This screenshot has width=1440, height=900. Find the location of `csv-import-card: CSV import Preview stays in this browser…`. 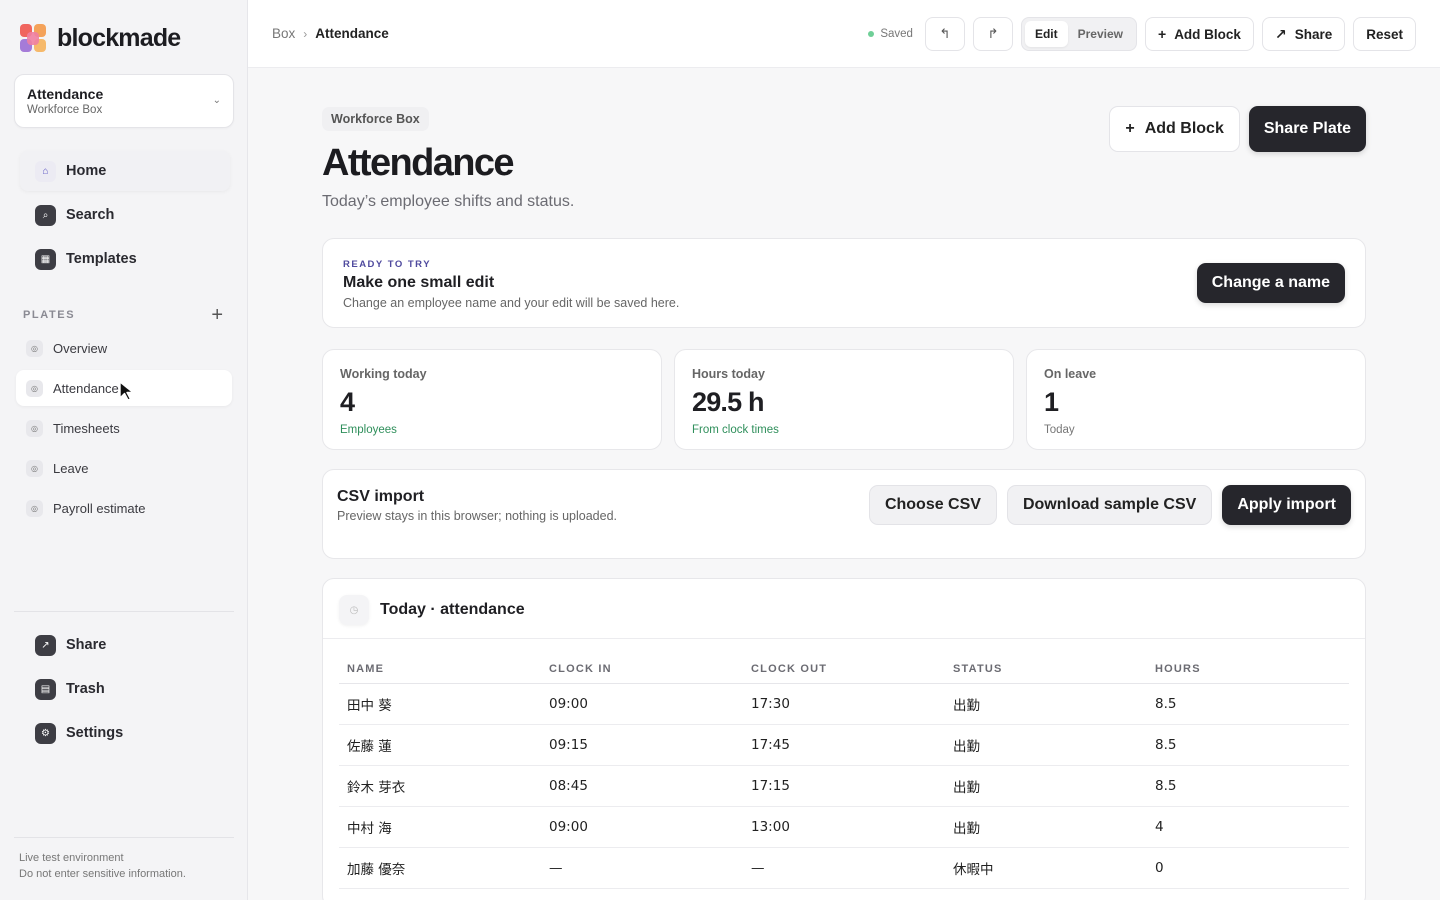

csv-import-card: CSV import Preview stays in this browser… is located at coordinates (844, 514).